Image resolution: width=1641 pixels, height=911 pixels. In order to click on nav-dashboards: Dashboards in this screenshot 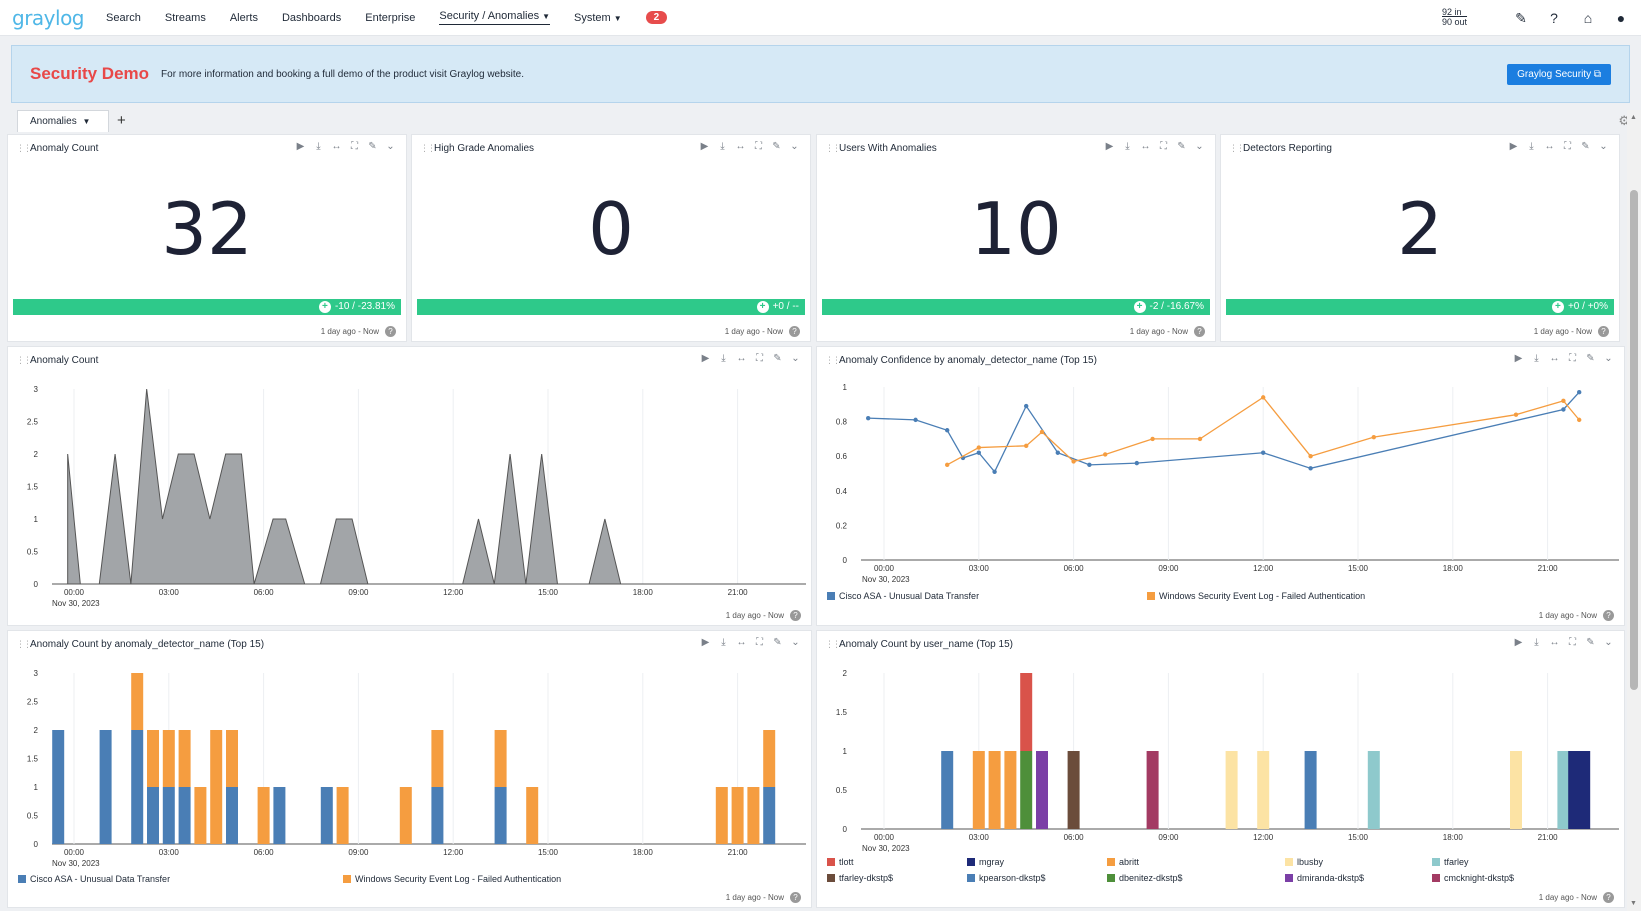, I will do `click(311, 17)`.